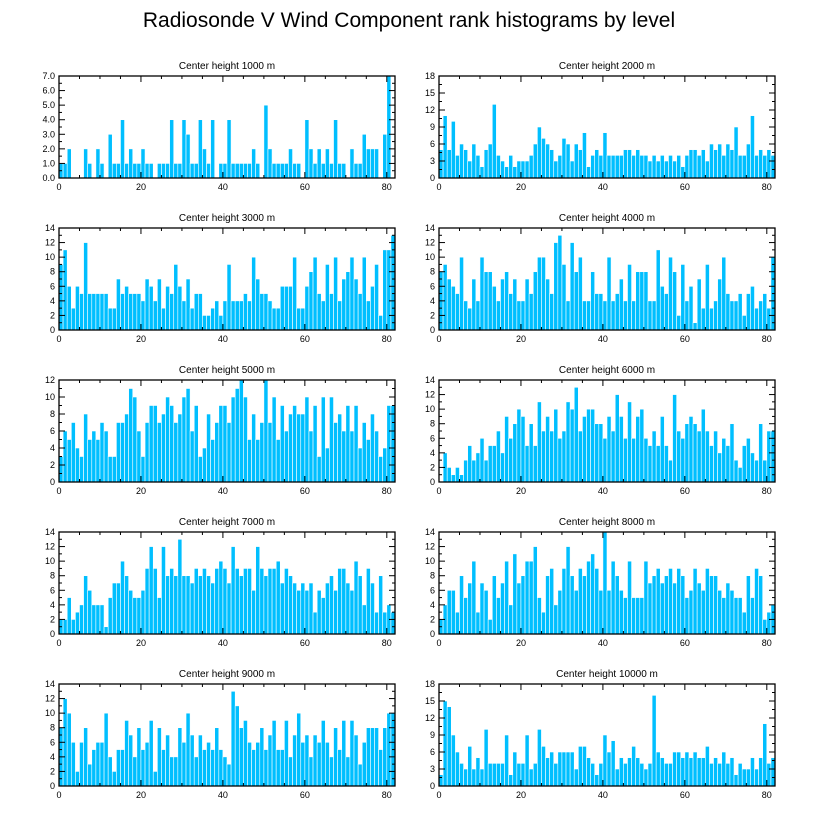  What do you see at coordinates (223, 643) in the screenshot?
I see `x-tick-label: 40` at bounding box center [223, 643].